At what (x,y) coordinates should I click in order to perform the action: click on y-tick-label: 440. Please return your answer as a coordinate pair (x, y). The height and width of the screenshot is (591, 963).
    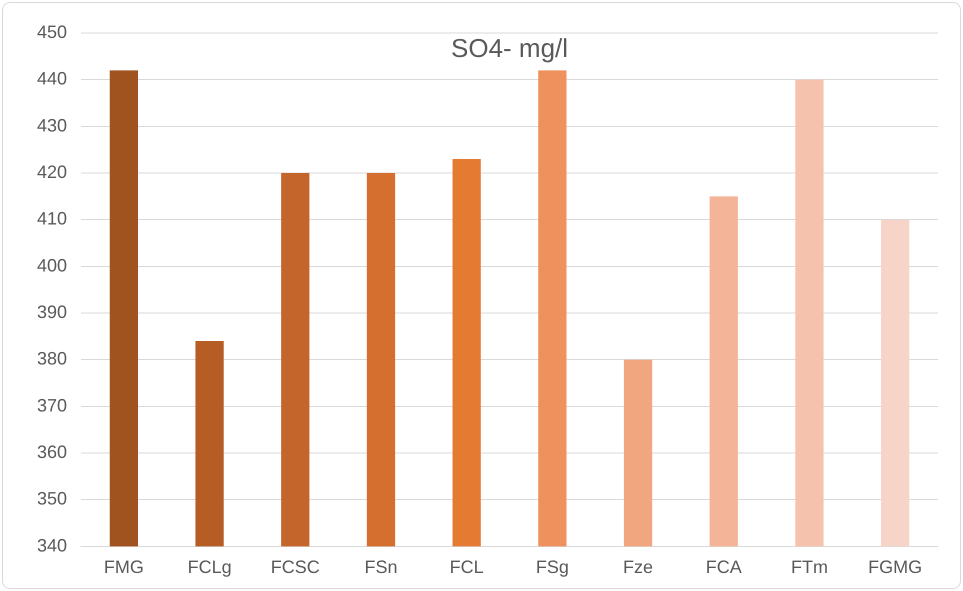
    Looking at the image, I should click on (52, 78).